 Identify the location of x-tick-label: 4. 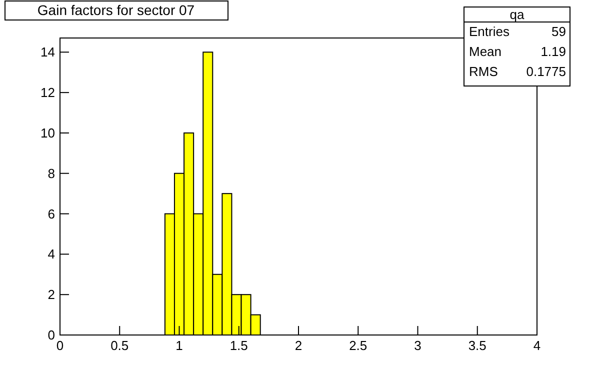
(537, 345).